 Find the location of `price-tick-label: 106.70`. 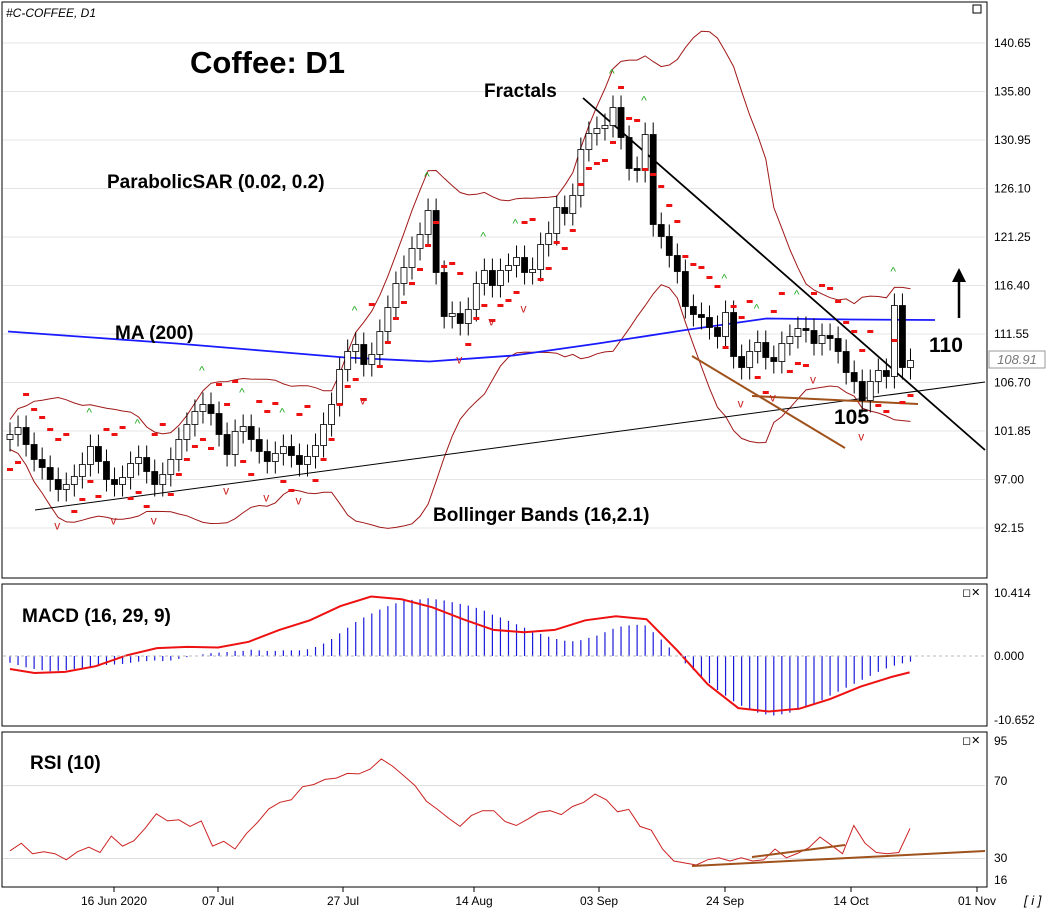

price-tick-label: 106.70 is located at coordinates (1012, 383).